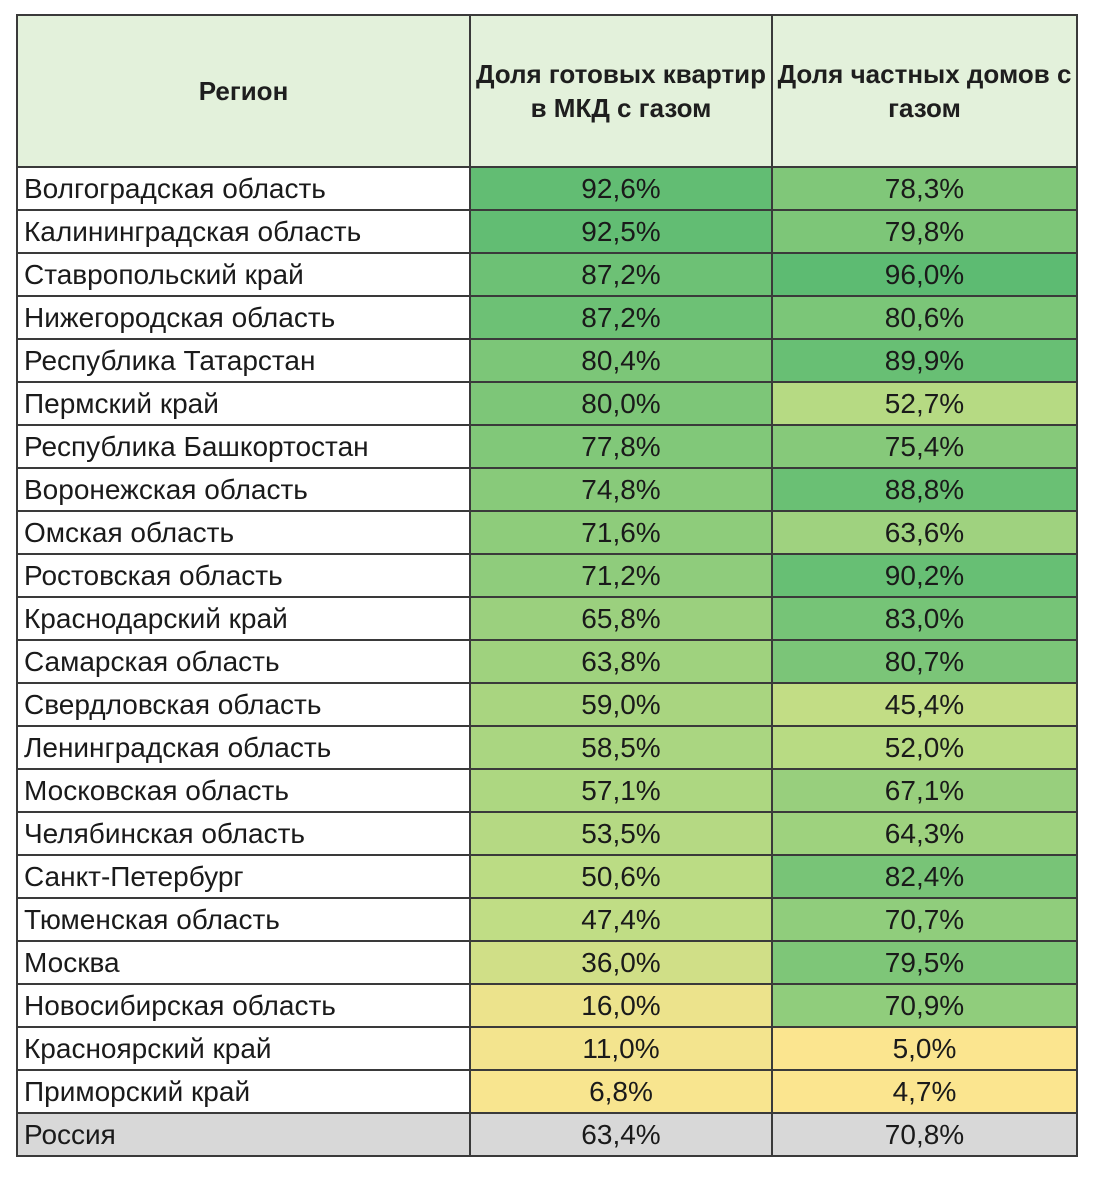  I want to click on total-private-share-cell: 70,8%, so click(924, 1134).